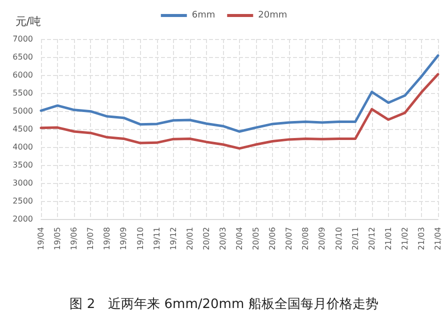  Describe the element at coordinates (305, 238) in the screenshot. I see `x-tick-label: 20/08` at that location.